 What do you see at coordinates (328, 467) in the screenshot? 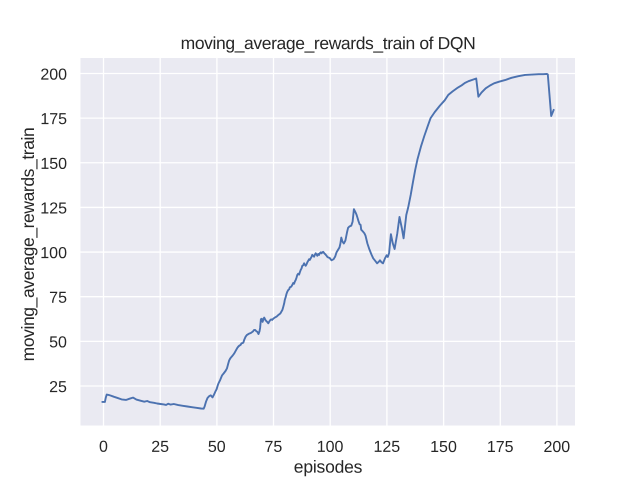
I see `svg-text: episodes` at bounding box center [328, 467].